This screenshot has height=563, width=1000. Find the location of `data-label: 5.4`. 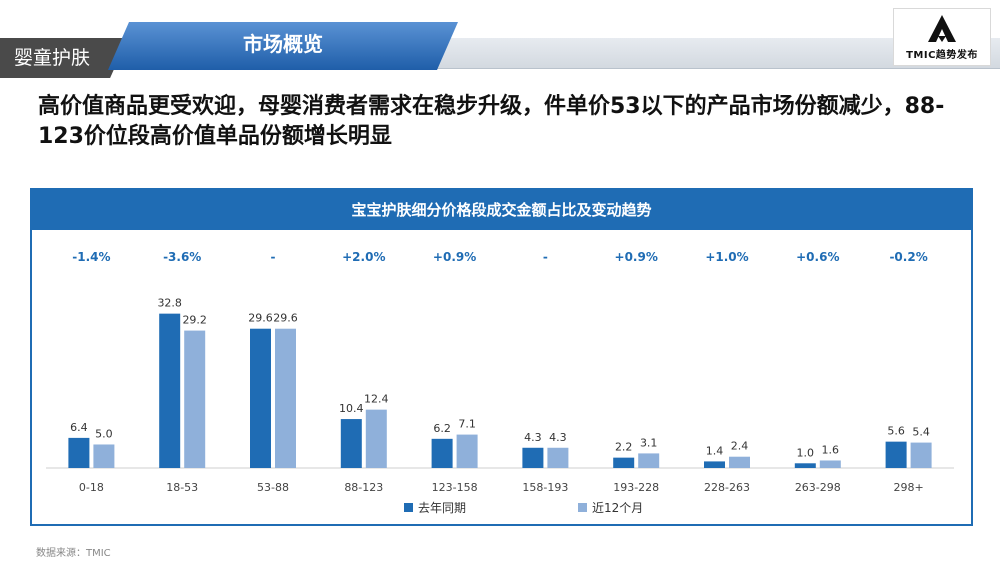

data-label: 5.4 is located at coordinates (921, 432).